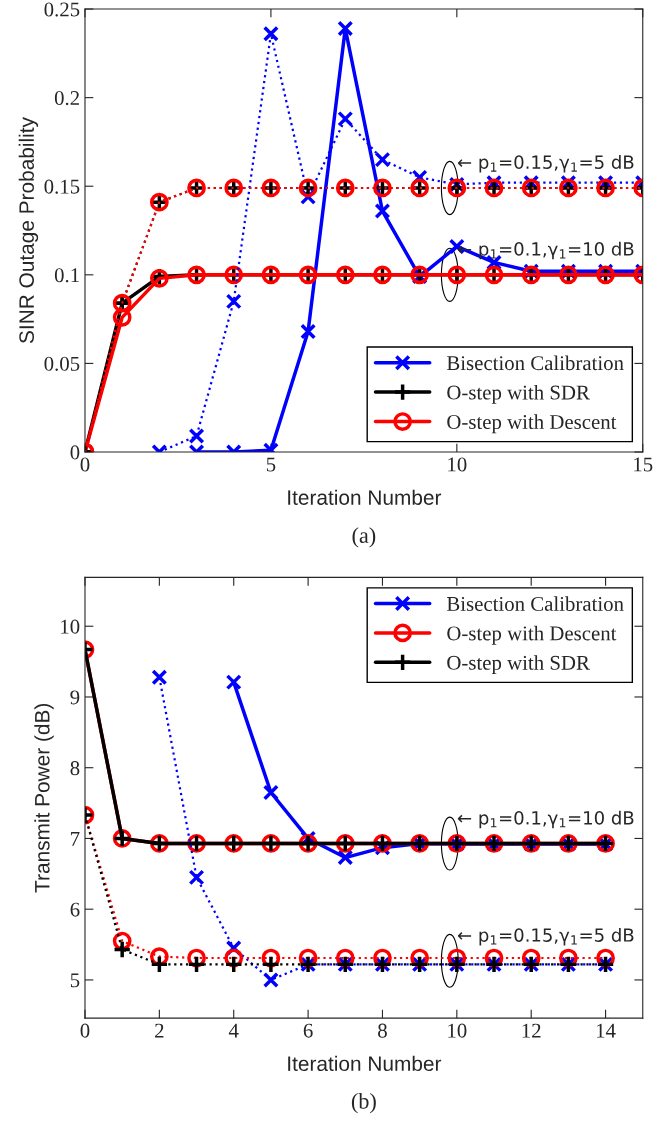 This screenshot has width=664, height=1130. What do you see at coordinates (364, 537) in the screenshot?
I see `text: (a)` at bounding box center [364, 537].